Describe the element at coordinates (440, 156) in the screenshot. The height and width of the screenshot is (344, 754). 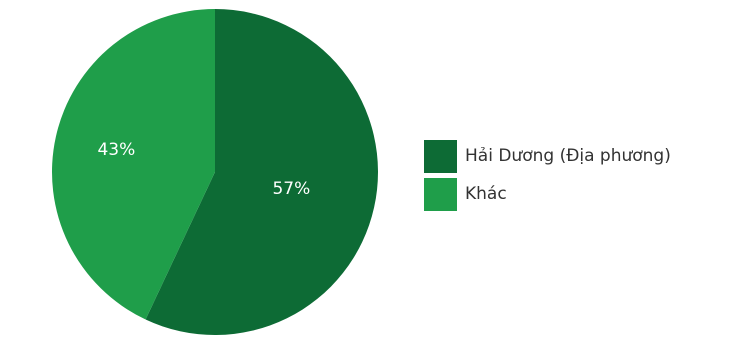
I see `legend-swatch-hai-duong` at that location.